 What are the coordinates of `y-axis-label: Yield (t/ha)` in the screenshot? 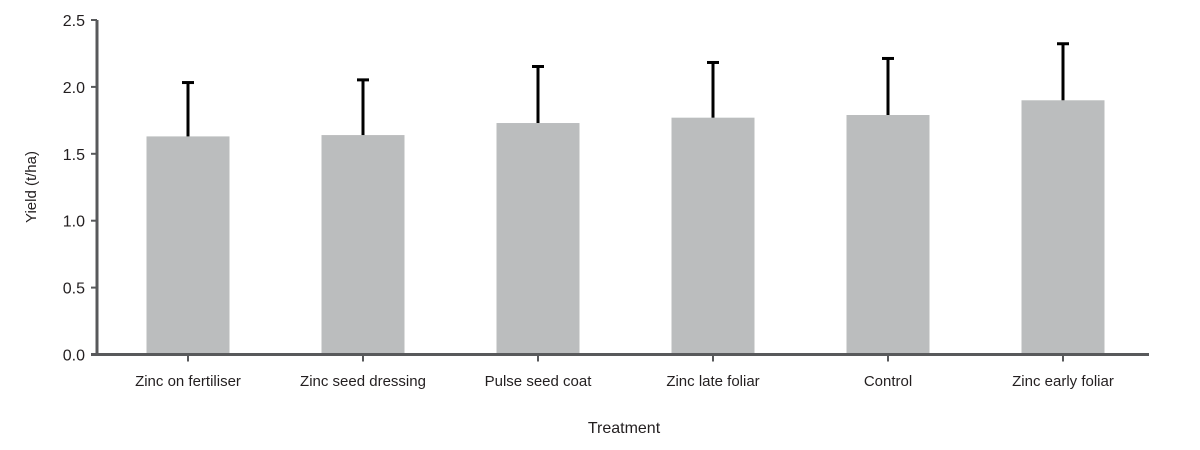 It's located at (31, 187).